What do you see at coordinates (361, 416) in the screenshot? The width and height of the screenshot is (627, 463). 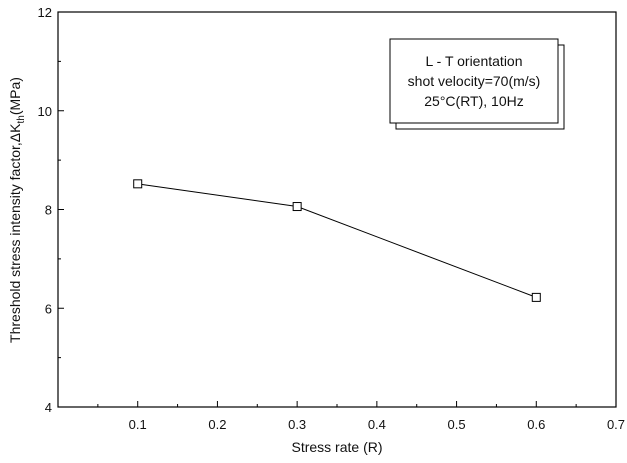 I see `x-axis: 0.1 0.2 0.3 0.4 0.5 0.6 0.7` at bounding box center [361, 416].